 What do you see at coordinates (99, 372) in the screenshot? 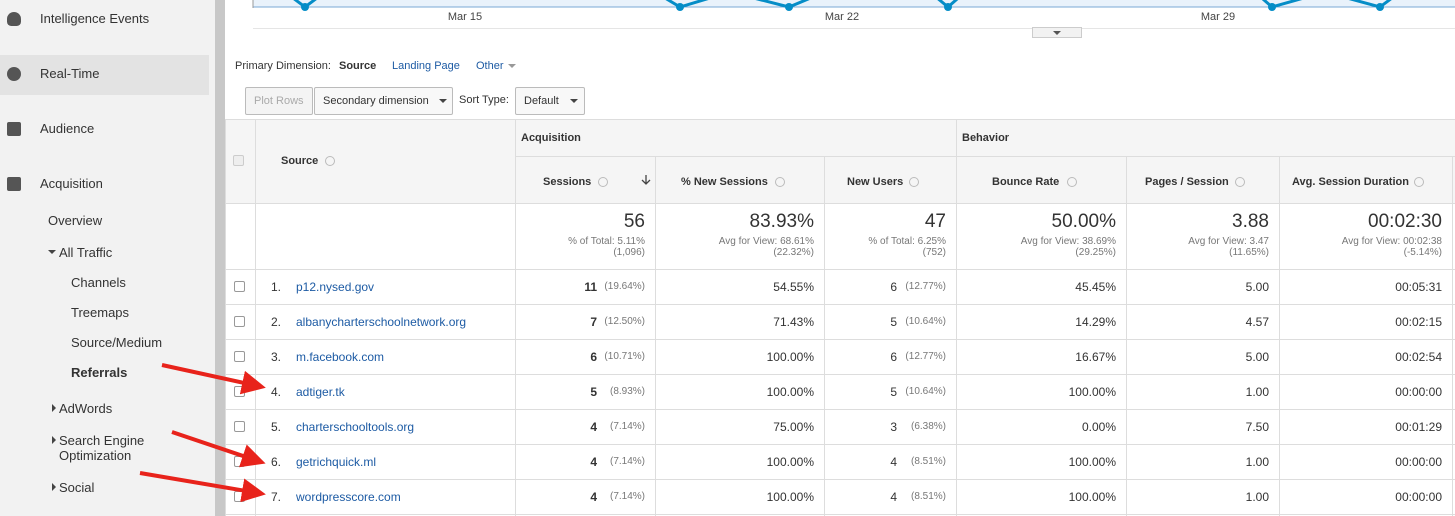
I see `nav-item: Referrals` at bounding box center [99, 372].